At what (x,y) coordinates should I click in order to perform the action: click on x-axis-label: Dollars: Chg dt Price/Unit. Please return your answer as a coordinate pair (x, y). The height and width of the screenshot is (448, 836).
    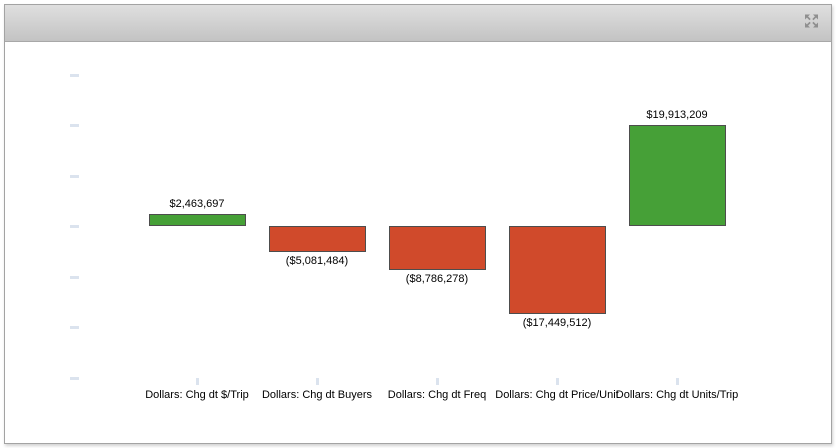
    Looking at the image, I should click on (557, 395).